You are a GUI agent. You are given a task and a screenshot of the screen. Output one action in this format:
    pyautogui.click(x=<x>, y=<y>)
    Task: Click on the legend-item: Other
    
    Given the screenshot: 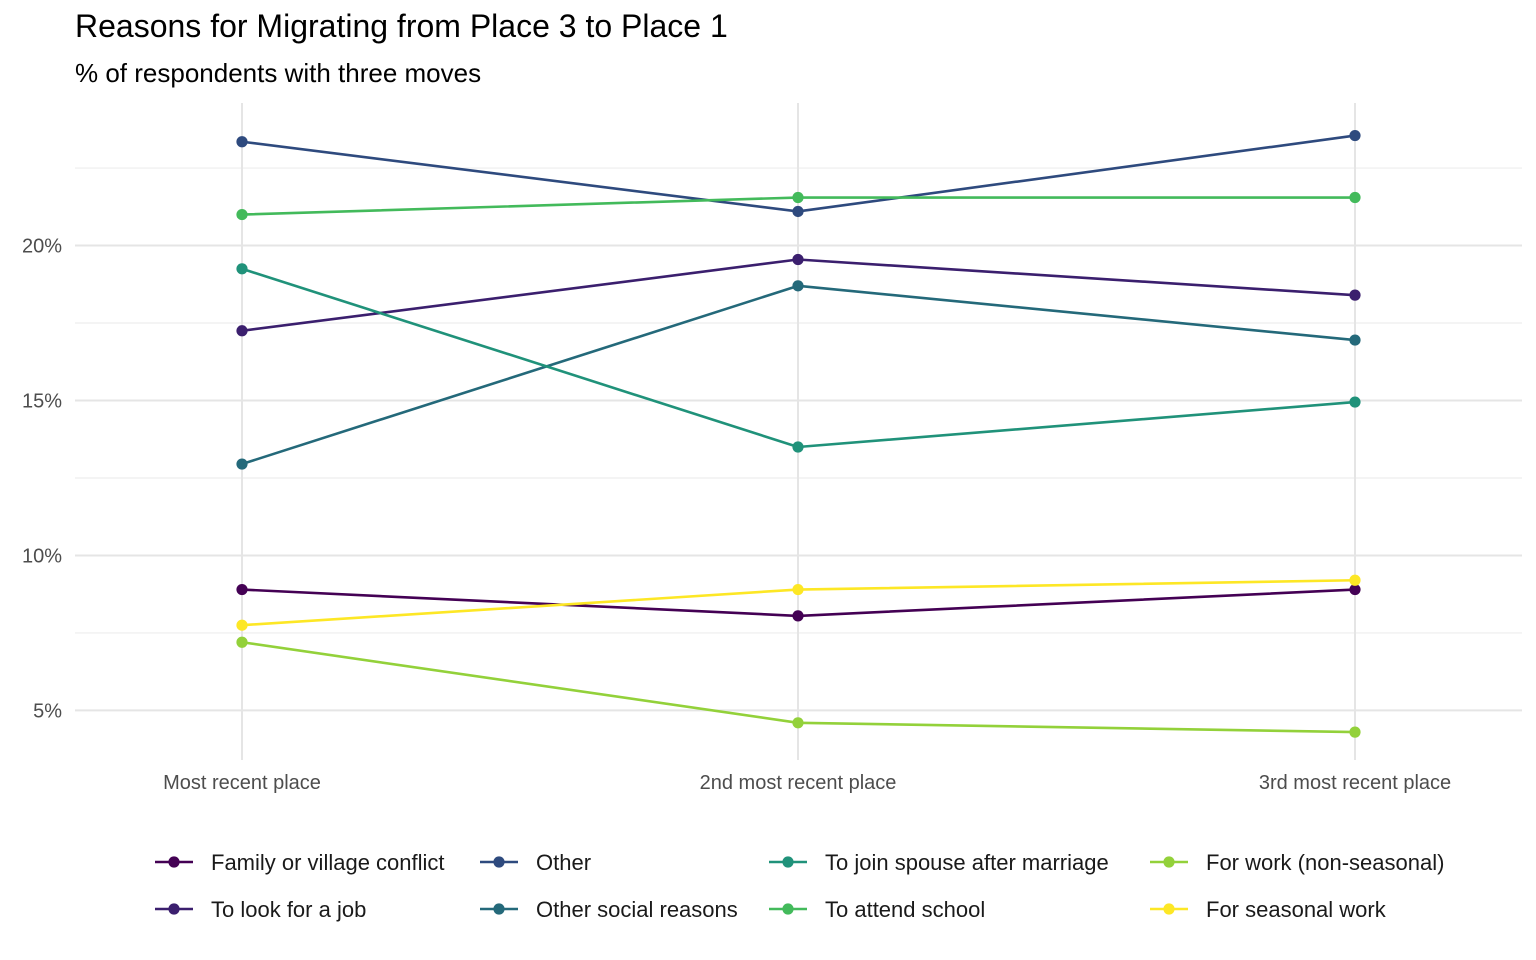 What is the action you would take?
    pyautogui.click(x=535, y=862)
    